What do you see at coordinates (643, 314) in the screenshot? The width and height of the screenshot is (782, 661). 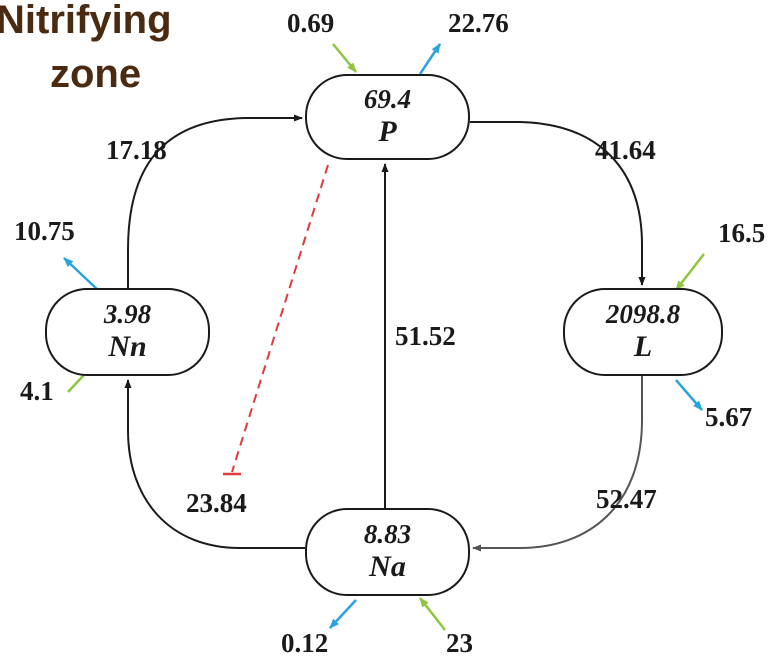 I see `node-l-value: 2098.8` at bounding box center [643, 314].